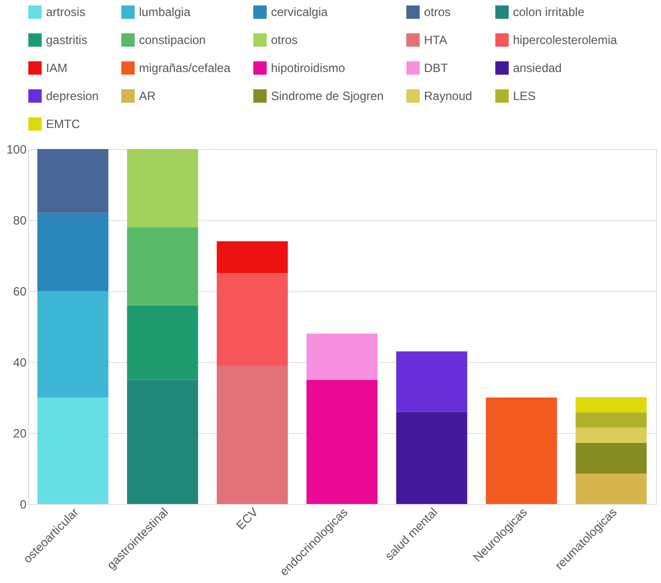 This screenshot has height=583, width=661. What do you see at coordinates (72, 96) in the screenshot?
I see `legend-label: depresion` at bounding box center [72, 96].